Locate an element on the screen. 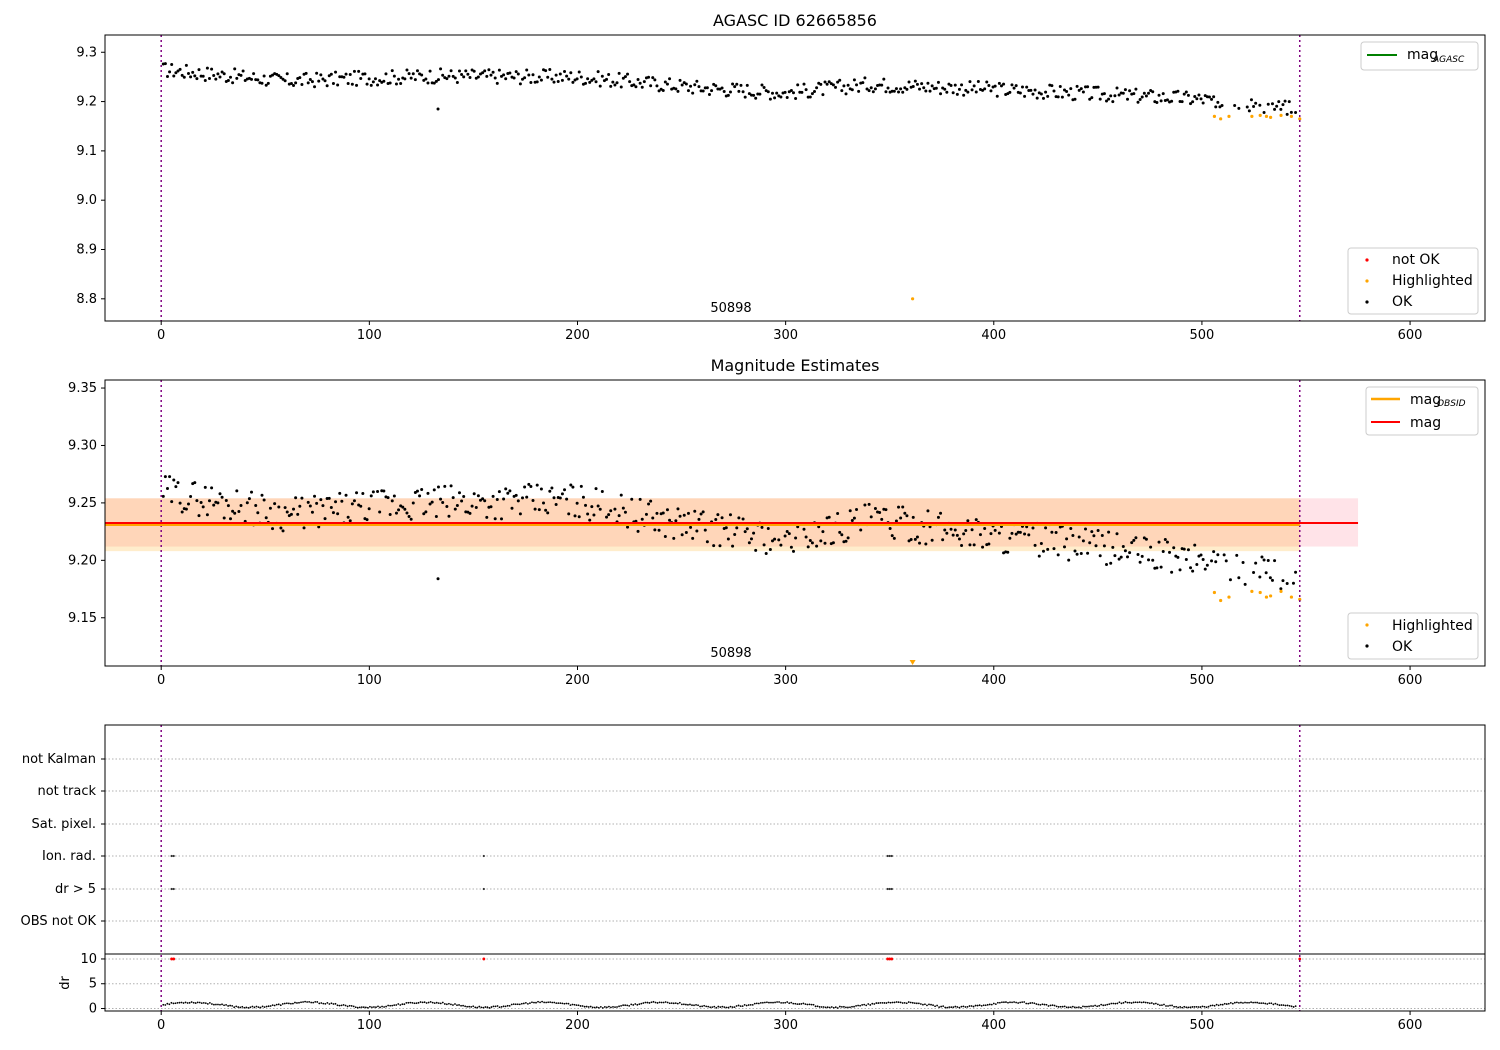 This screenshot has width=1500, height=1050. agasc-y-tick-label: 9.1 is located at coordinates (86, 151).